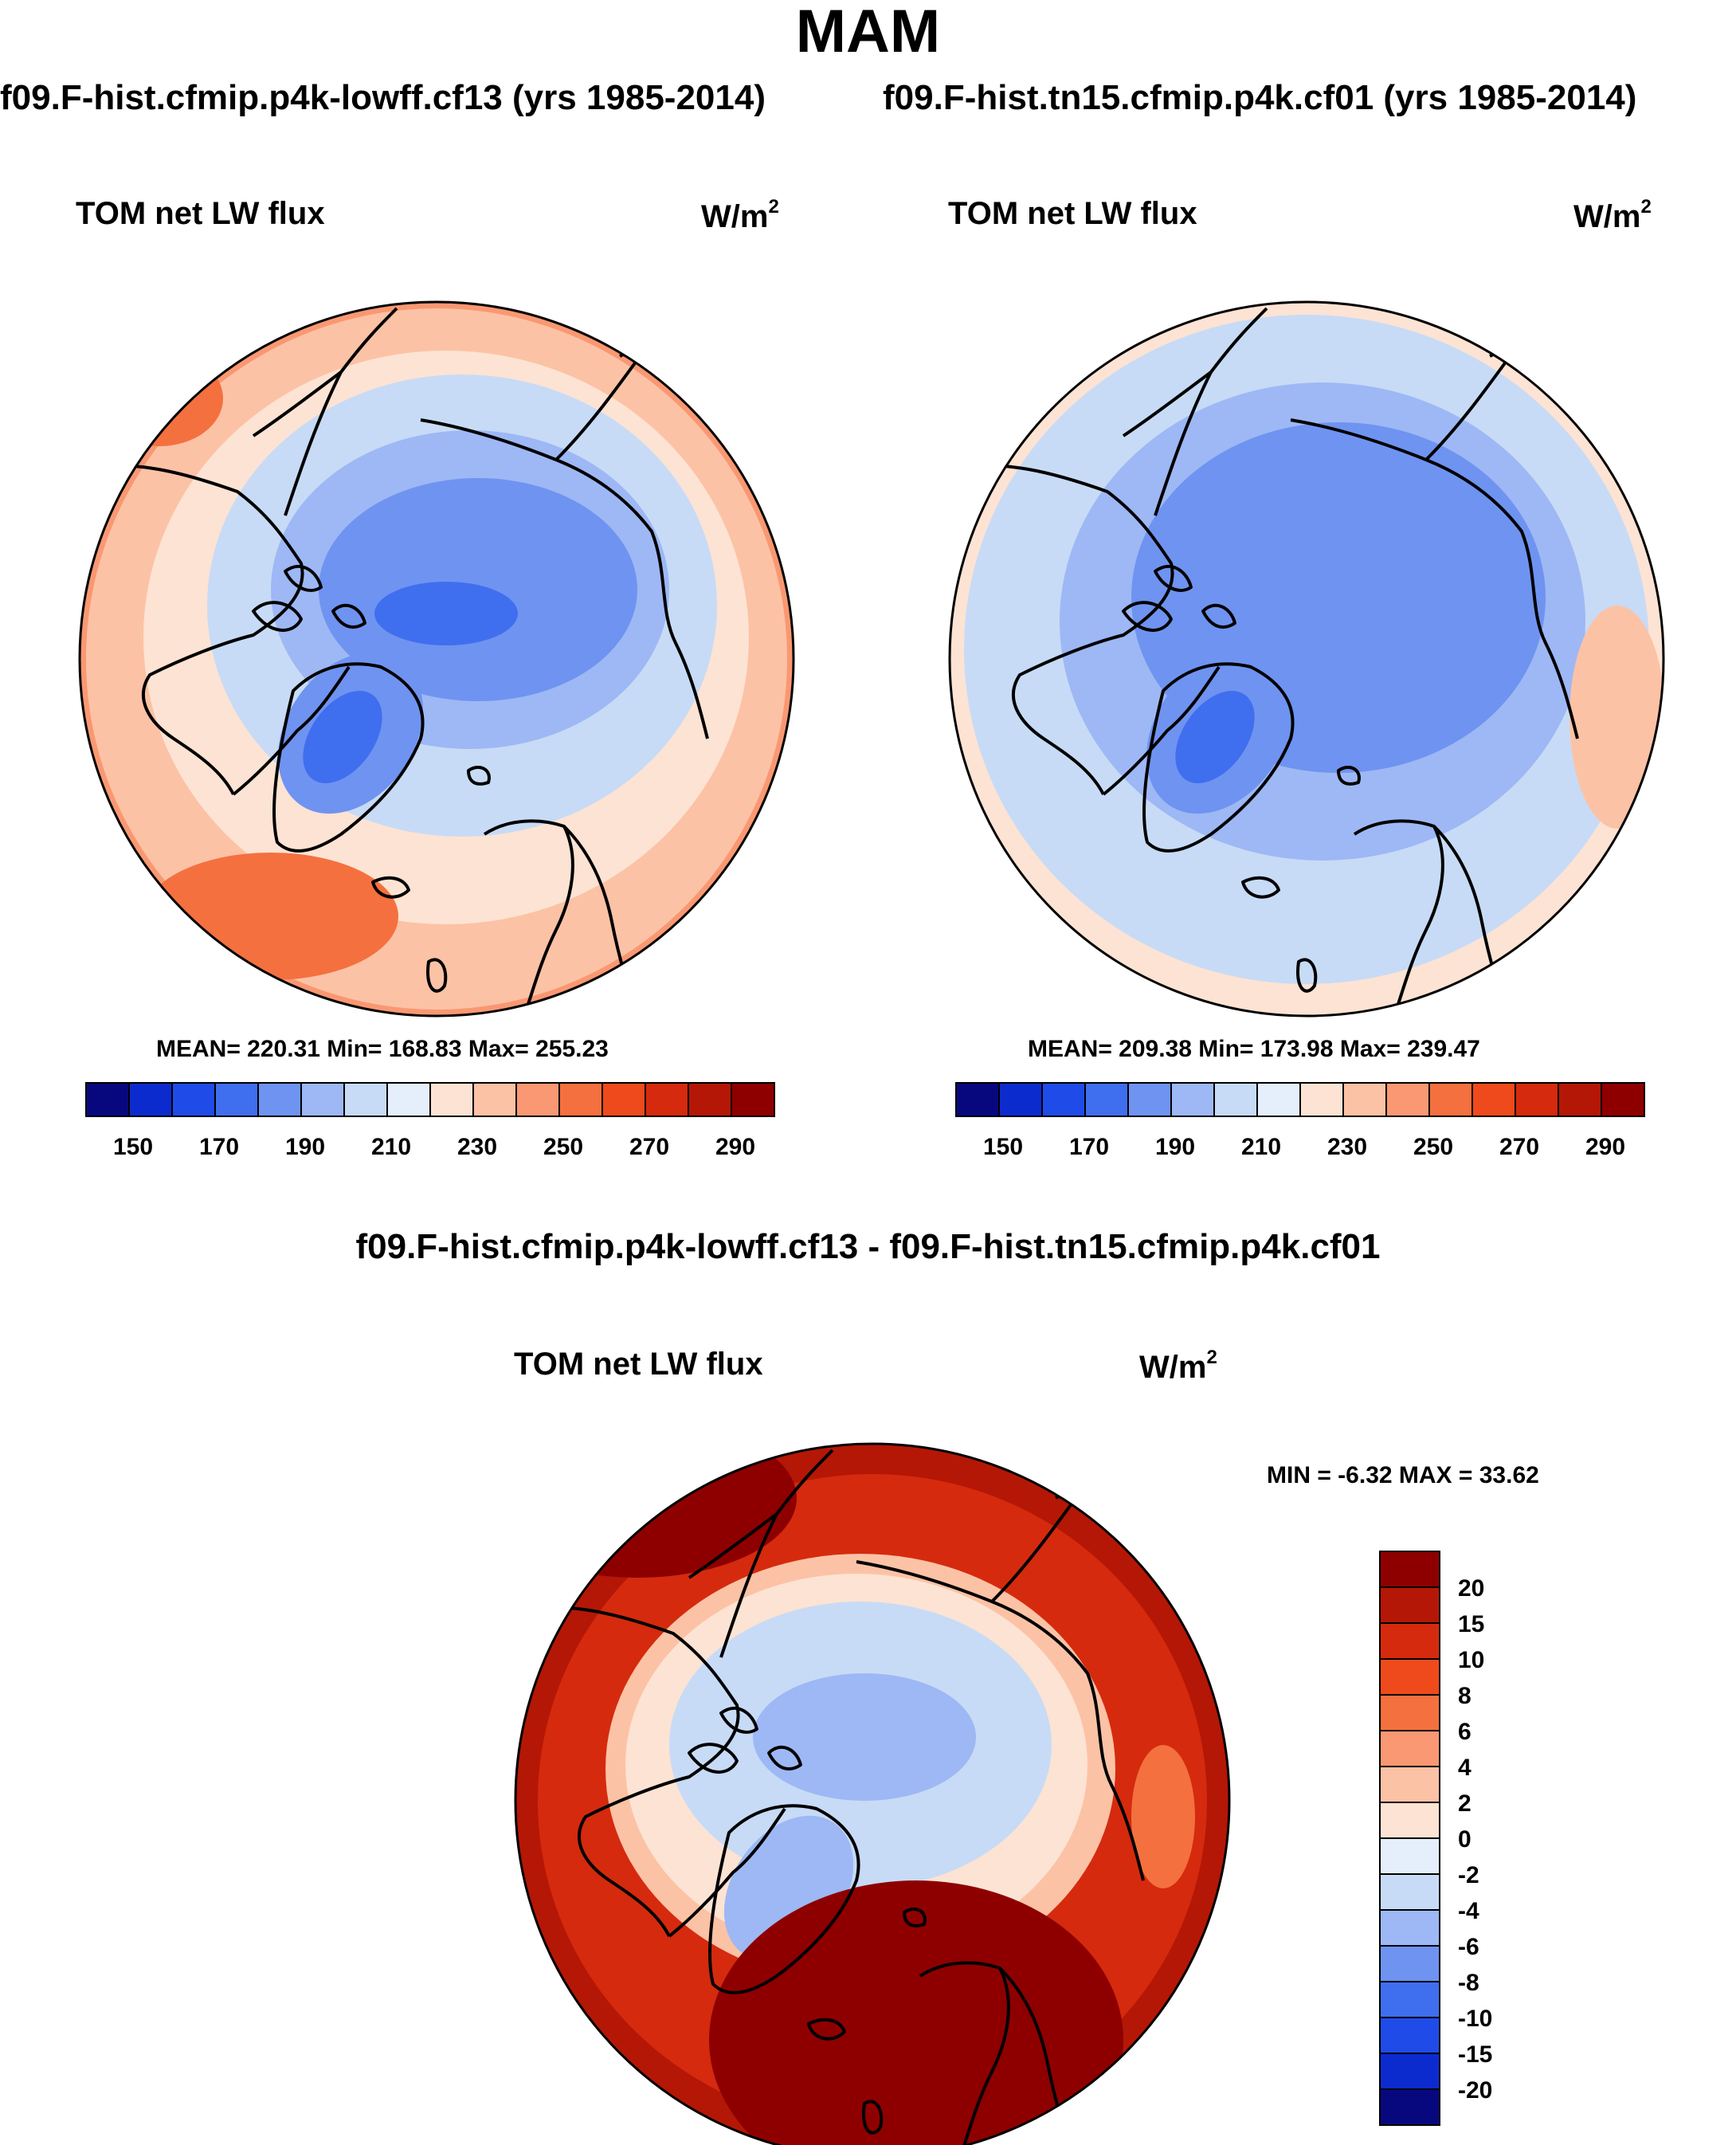  I want to click on panel2-units: W/m2, so click(1612, 215).